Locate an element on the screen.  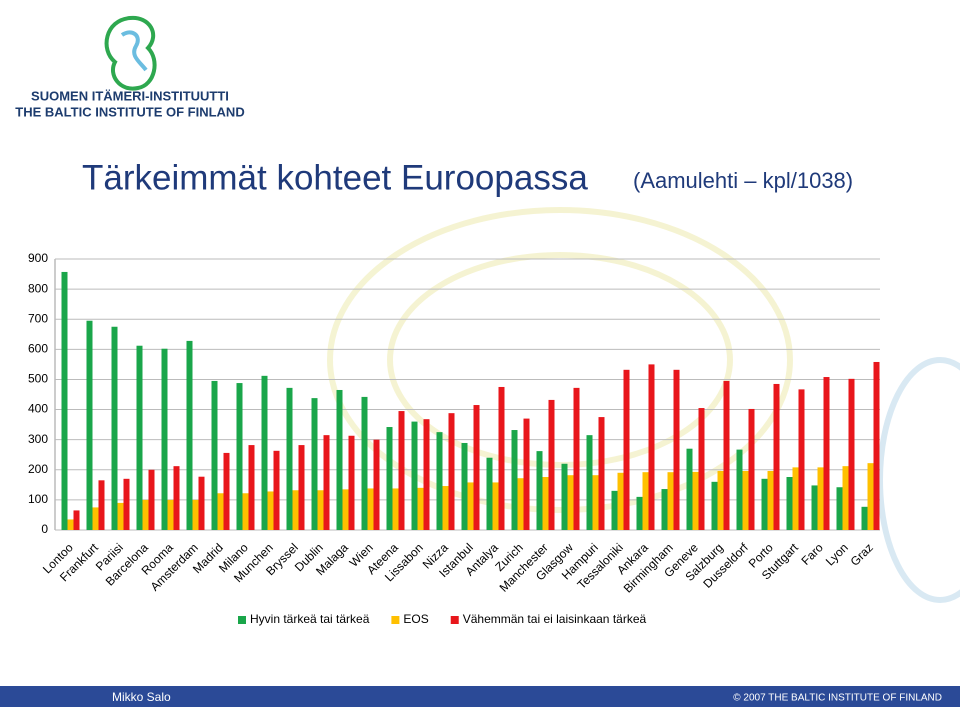
y-tick-label: 200 is located at coordinates (38, 469).